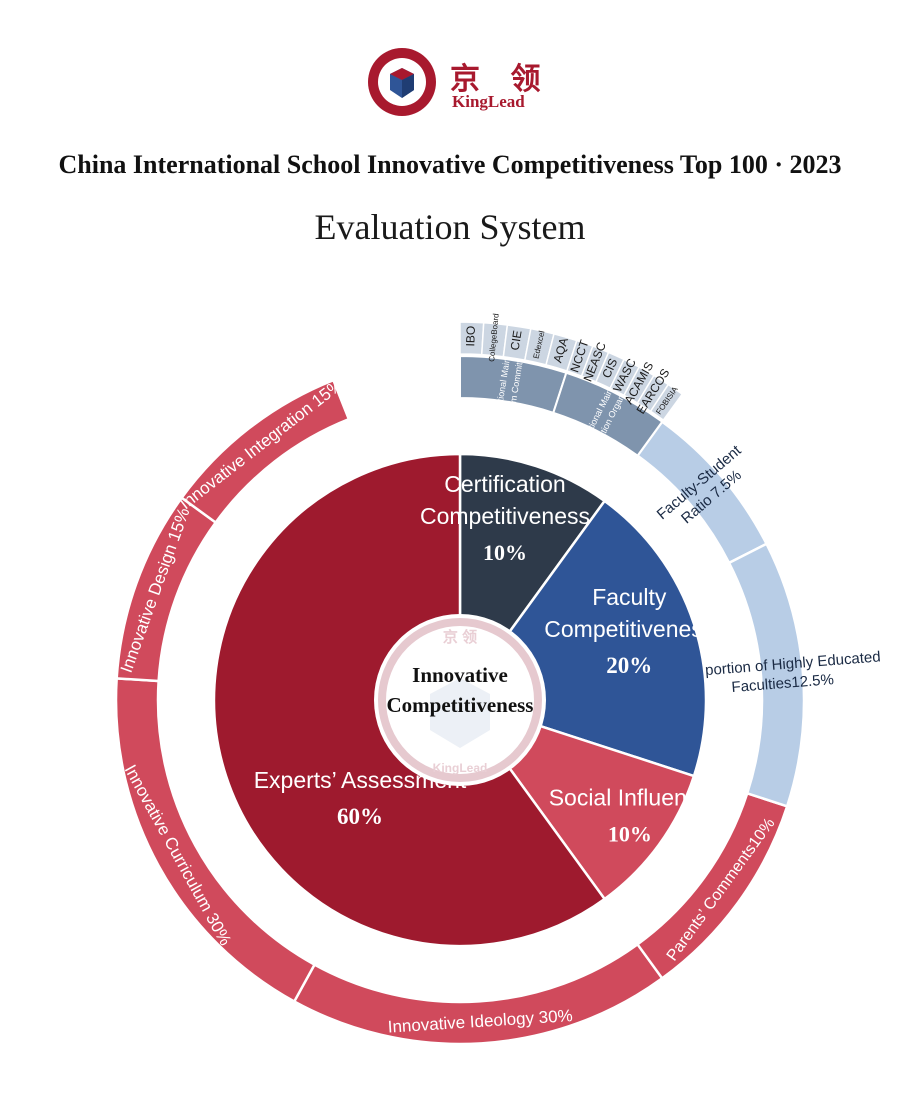 This screenshot has height=1109, width=900. What do you see at coordinates (450, 227) in the screenshot?
I see `chart-subtitle: Evaluation System` at bounding box center [450, 227].